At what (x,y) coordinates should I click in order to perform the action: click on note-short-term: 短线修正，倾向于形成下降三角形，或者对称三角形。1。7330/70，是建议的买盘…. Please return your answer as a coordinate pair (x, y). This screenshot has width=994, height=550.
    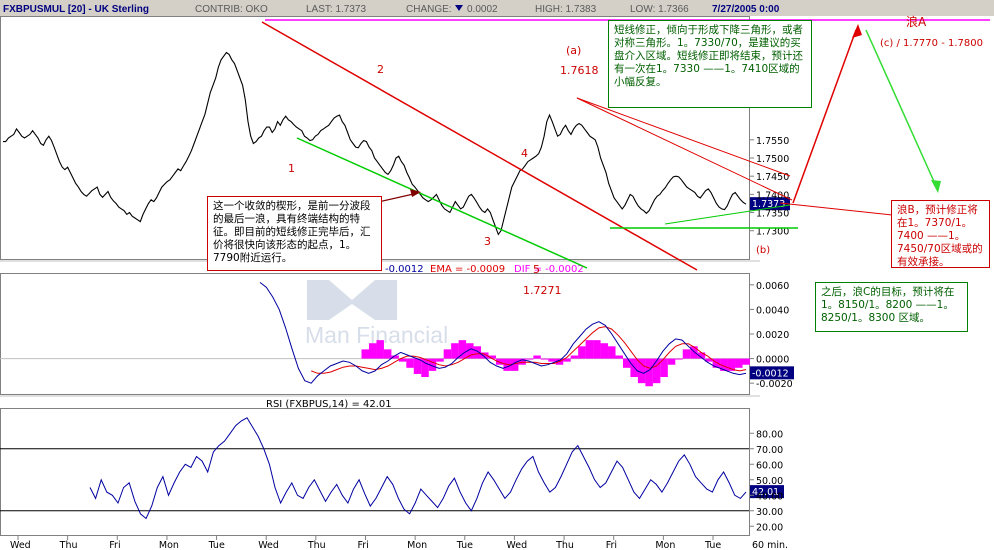
    Looking at the image, I should click on (710, 64).